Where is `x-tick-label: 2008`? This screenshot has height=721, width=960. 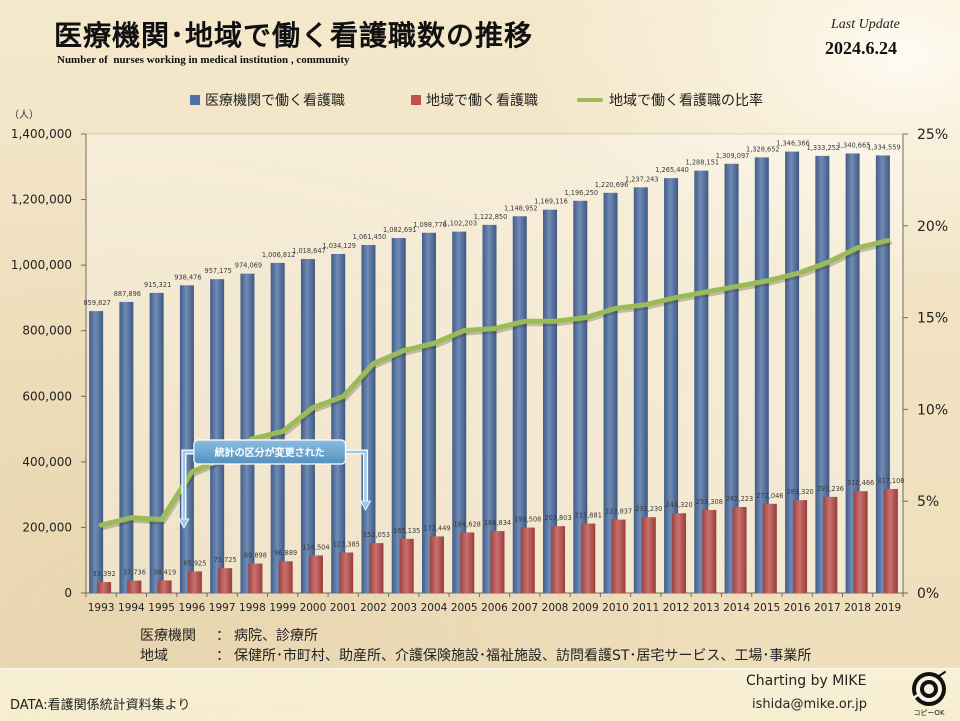 x-tick-label: 2008 is located at coordinates (555, 608).